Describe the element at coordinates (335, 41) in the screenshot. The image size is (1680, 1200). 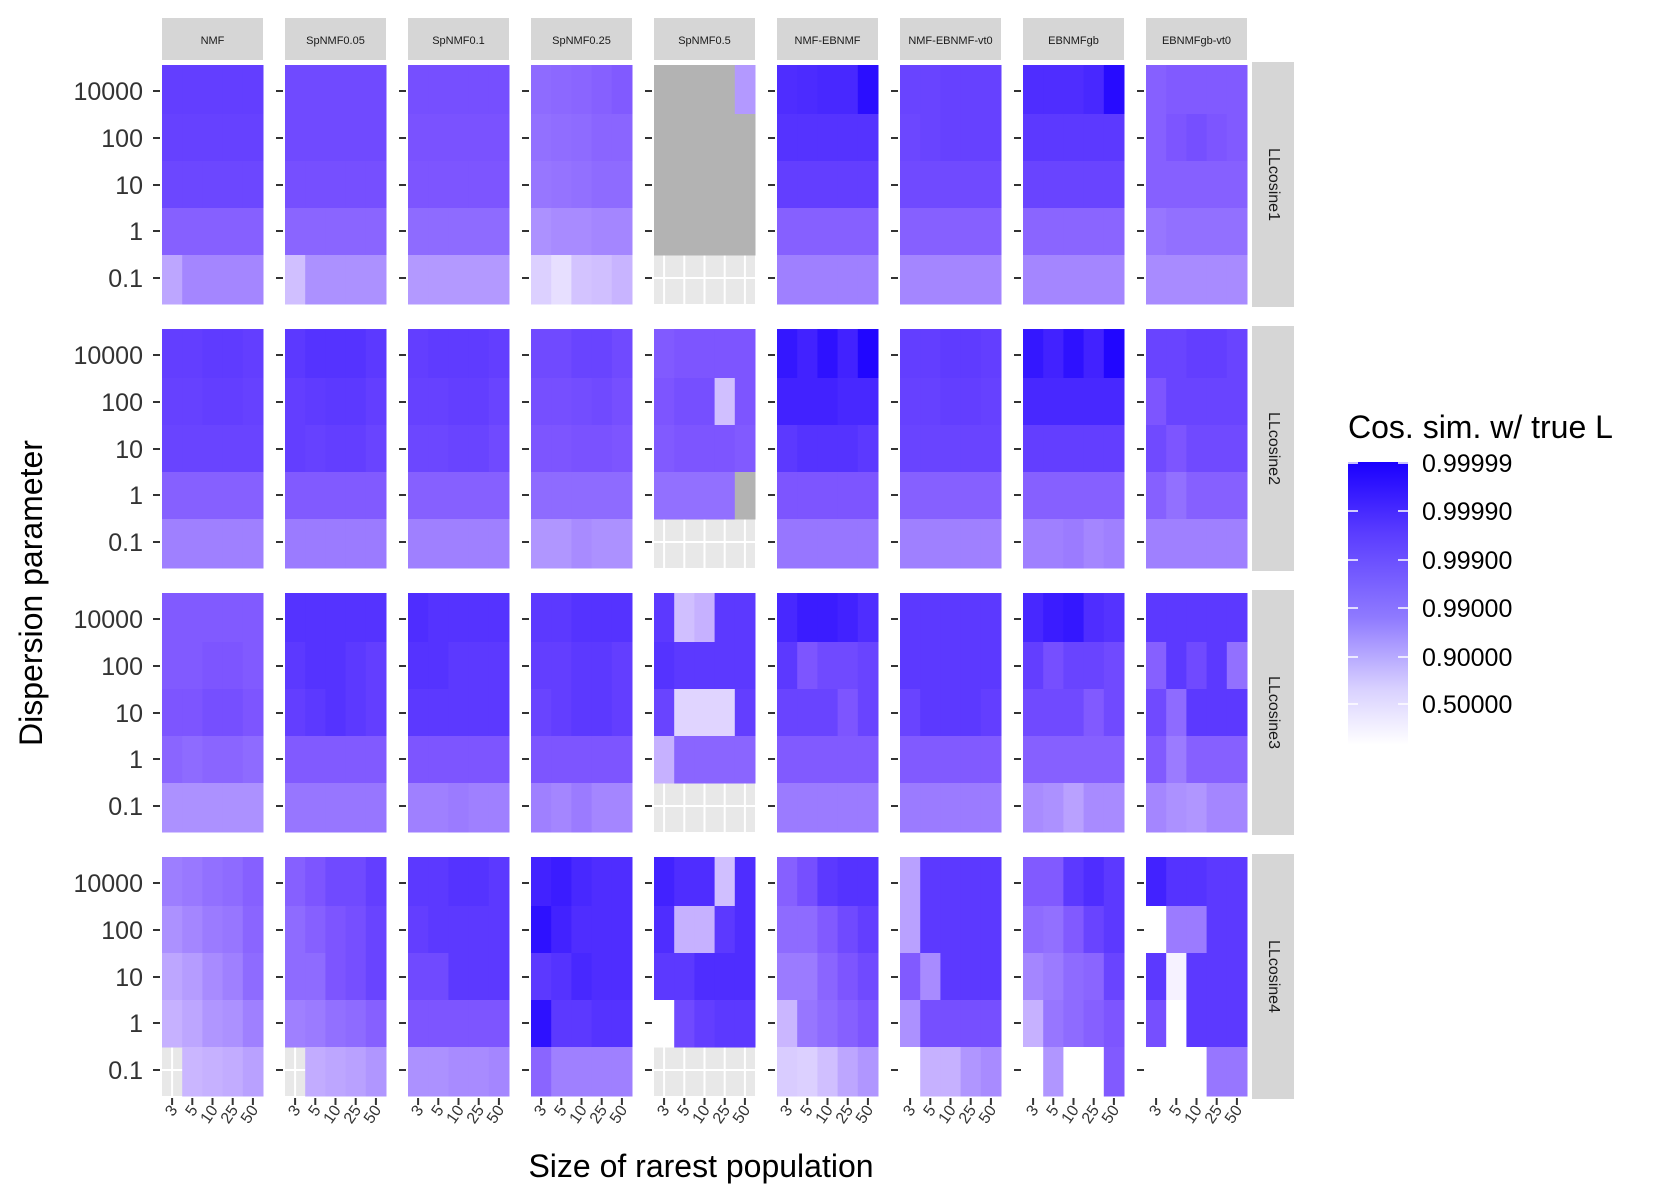
I see `column-strip-label: SpNMF0.05` at that location.